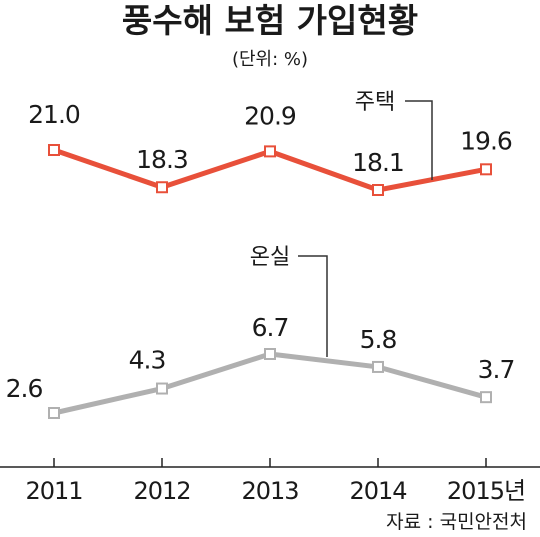  Describe the element at coordinates (375, 102) in the screenshot. I see `legend-housing-label: 주택` at that location.